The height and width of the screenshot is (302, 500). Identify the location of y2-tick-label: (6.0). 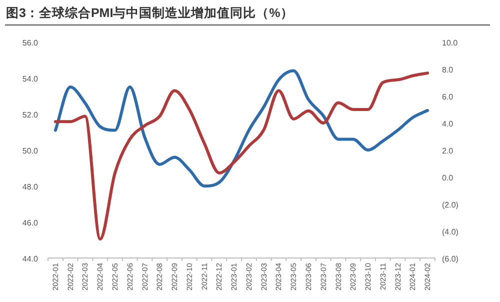
(450, 259).